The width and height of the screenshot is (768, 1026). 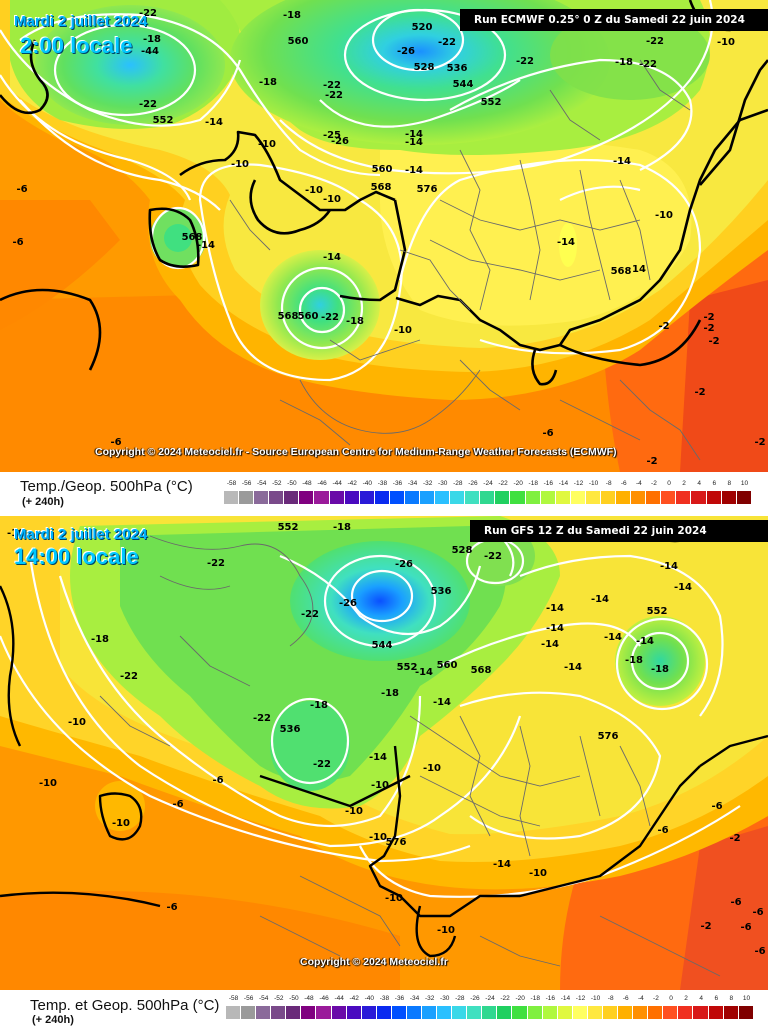 I want to click on scale-tick-label: 6, so click(x=714, y=483).